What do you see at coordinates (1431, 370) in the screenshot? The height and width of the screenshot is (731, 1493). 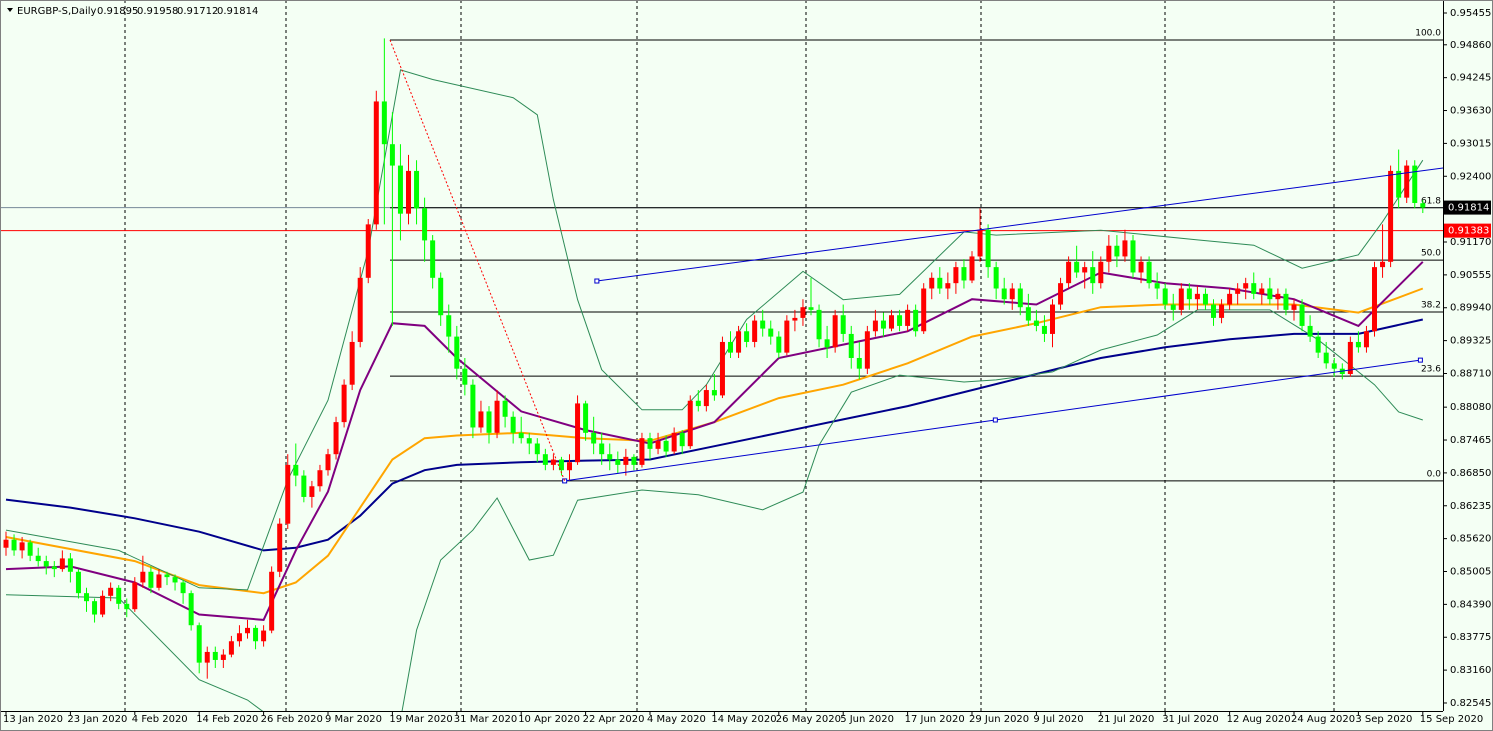 I see `fibo-label: 23.6` at bounding box center [1431, 370].